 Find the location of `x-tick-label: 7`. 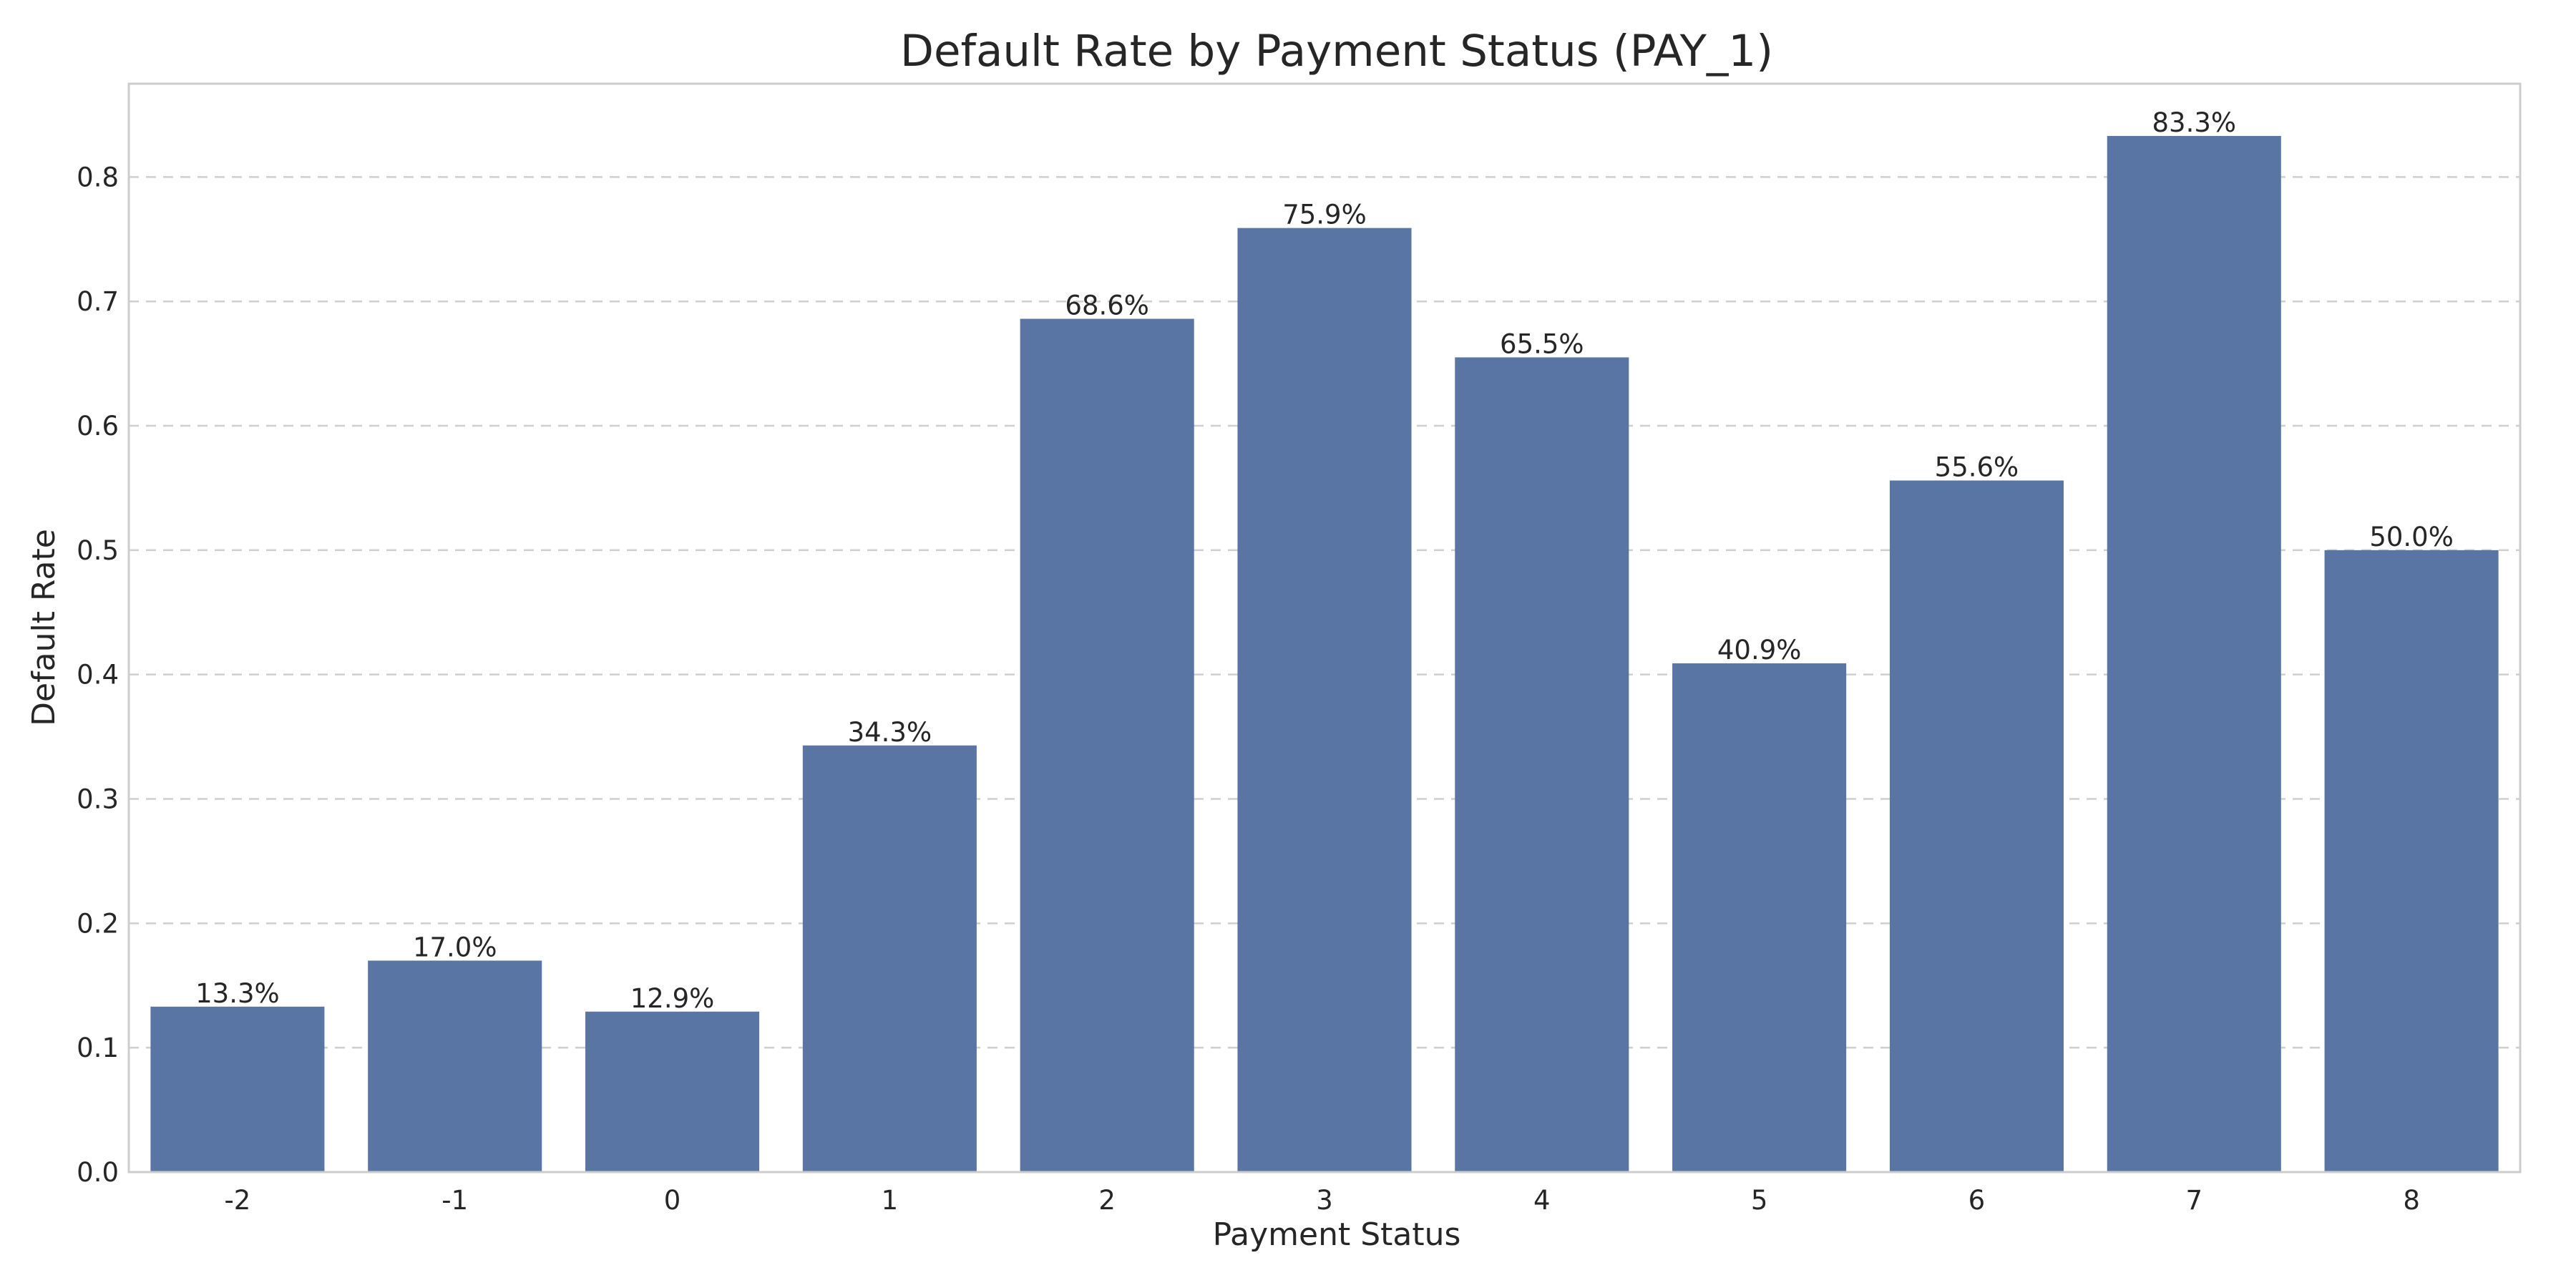

x-tick-label: 7 is located at coordinates (2193, 1200).